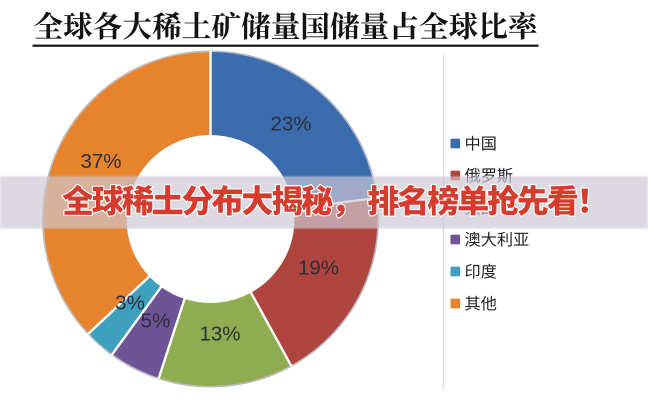 The image size is (648, 405). Describe the element at coordinates (100, 161) in the screenshot. I see `svg-text: 37%` at that location.